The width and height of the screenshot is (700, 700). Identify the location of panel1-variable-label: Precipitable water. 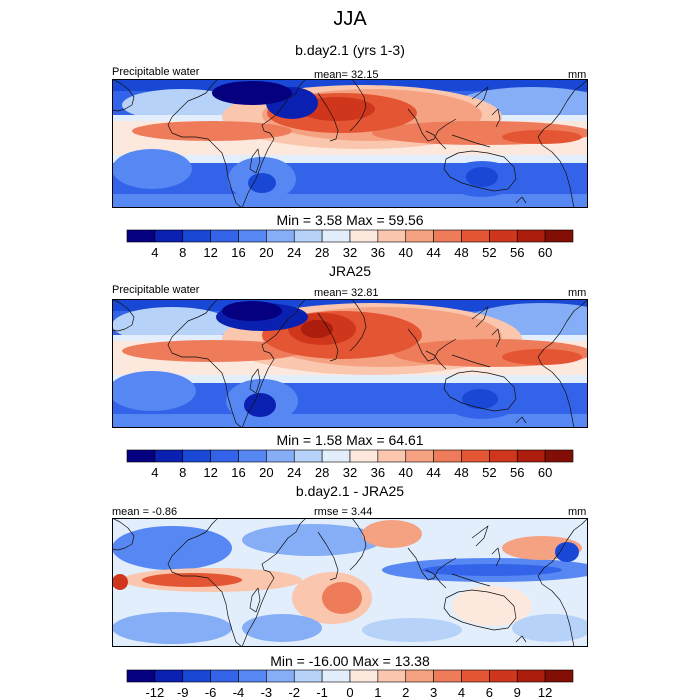
(156, 72).